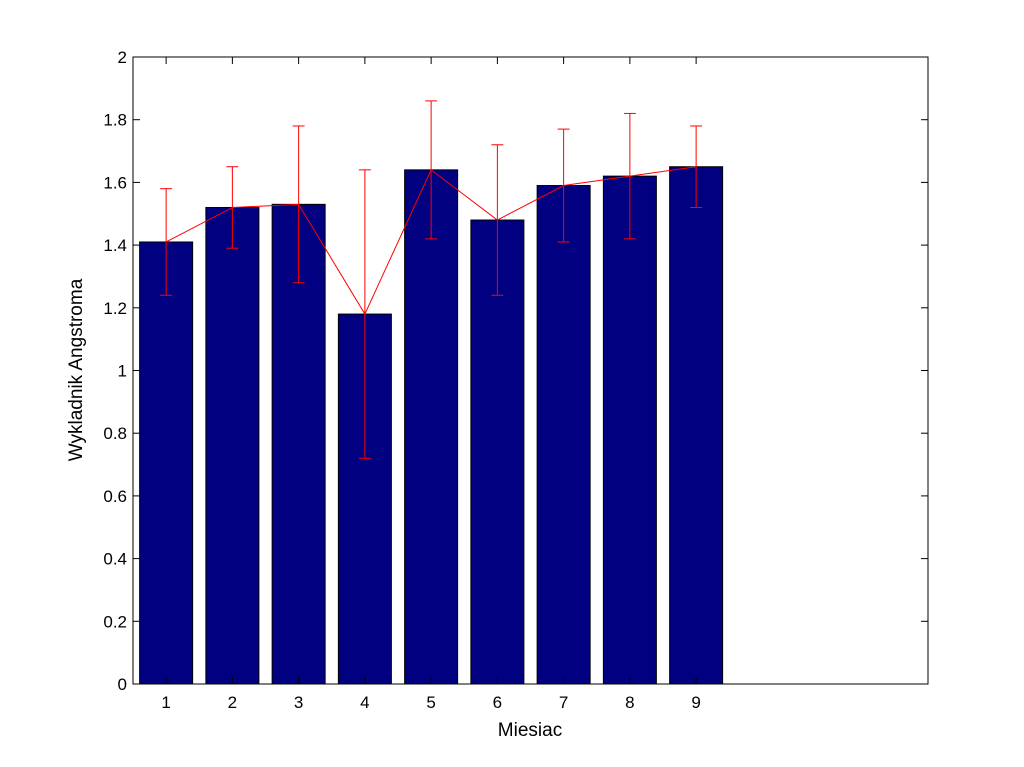  I want to click on y-tick-label-5: 1, so click(122, 371).